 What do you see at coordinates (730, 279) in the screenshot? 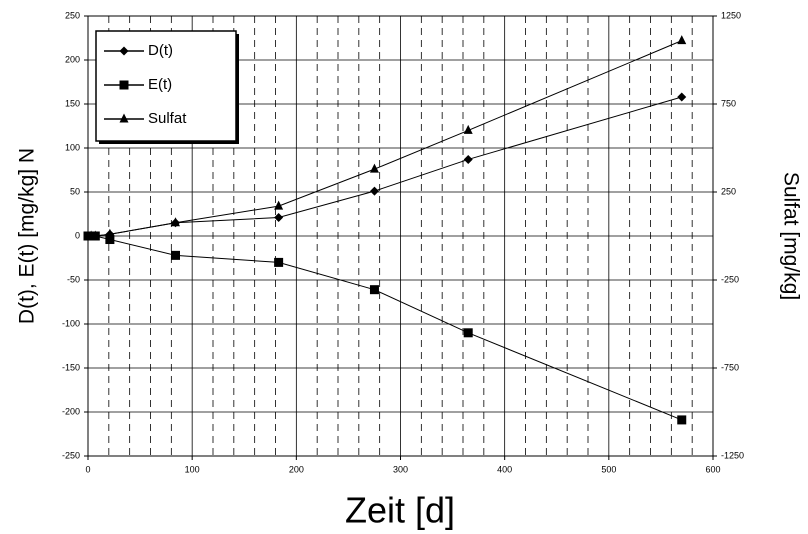
I see `y2-tick-label: -250` at bounding box center [730, 279].